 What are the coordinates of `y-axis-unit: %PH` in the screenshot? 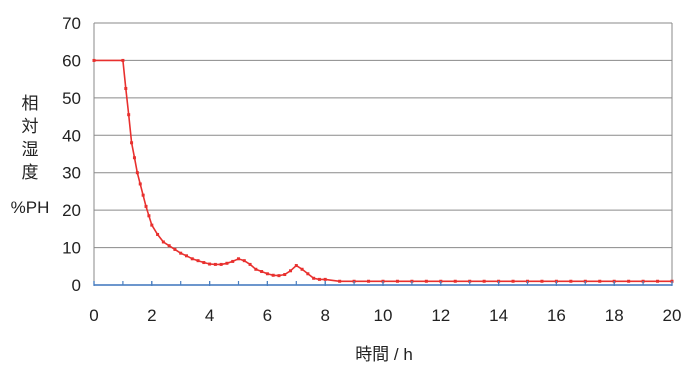 It's located at (30, 207).